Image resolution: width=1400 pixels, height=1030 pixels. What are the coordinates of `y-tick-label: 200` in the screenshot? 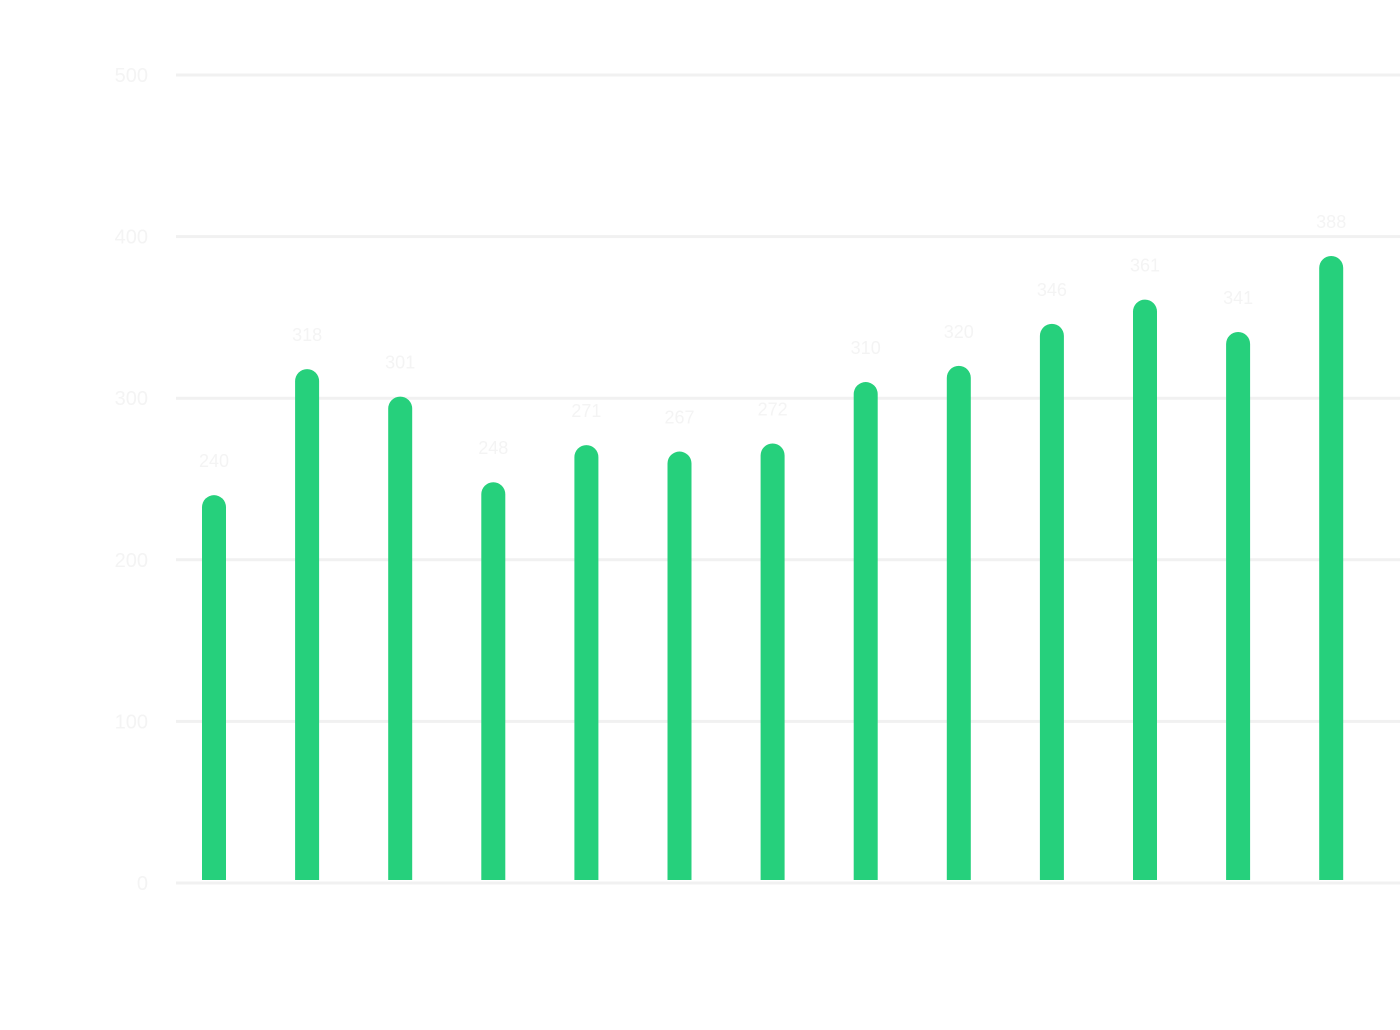 It's located at (131, 561).